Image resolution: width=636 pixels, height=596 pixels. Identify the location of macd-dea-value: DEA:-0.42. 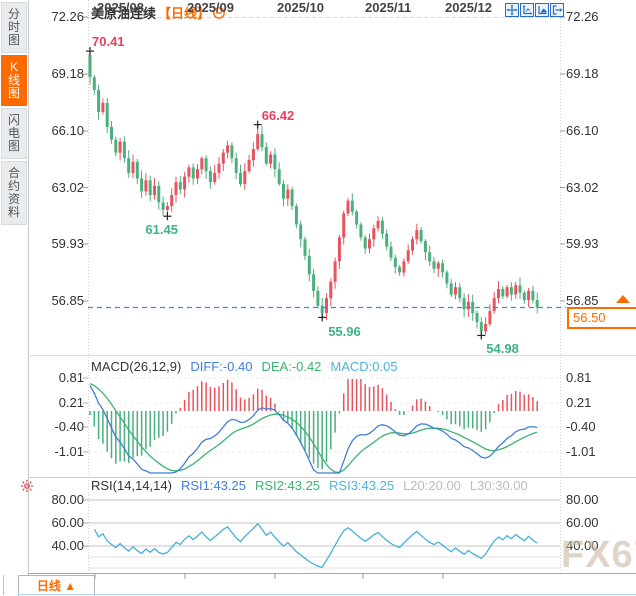
(291, 366).